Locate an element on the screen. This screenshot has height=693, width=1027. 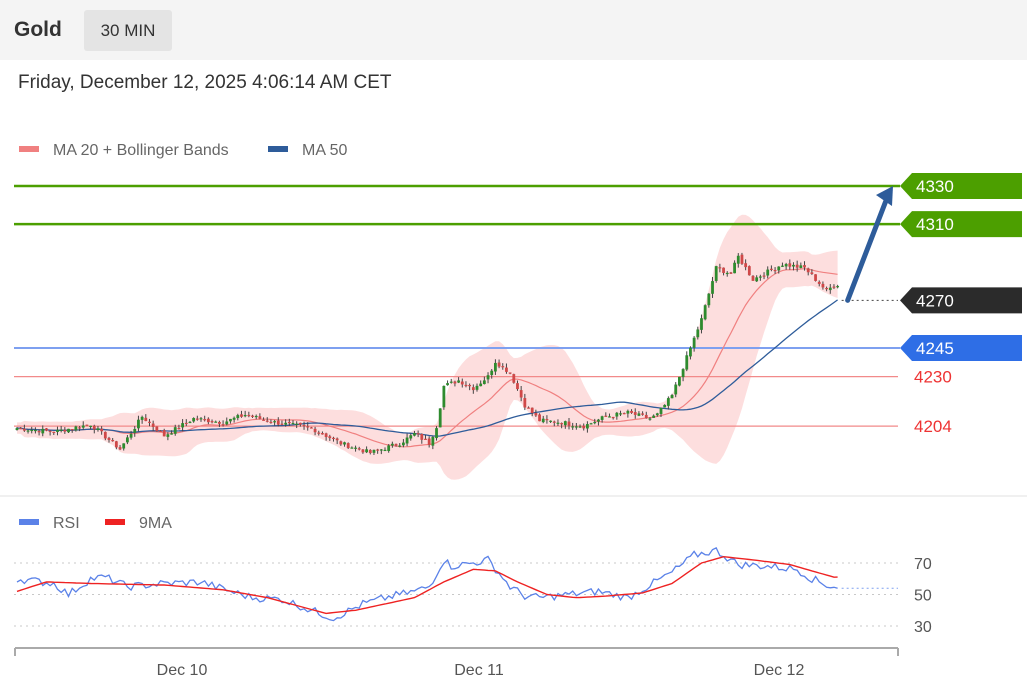
rsi-tick-30: 30 is located at coordinates (923, 627).